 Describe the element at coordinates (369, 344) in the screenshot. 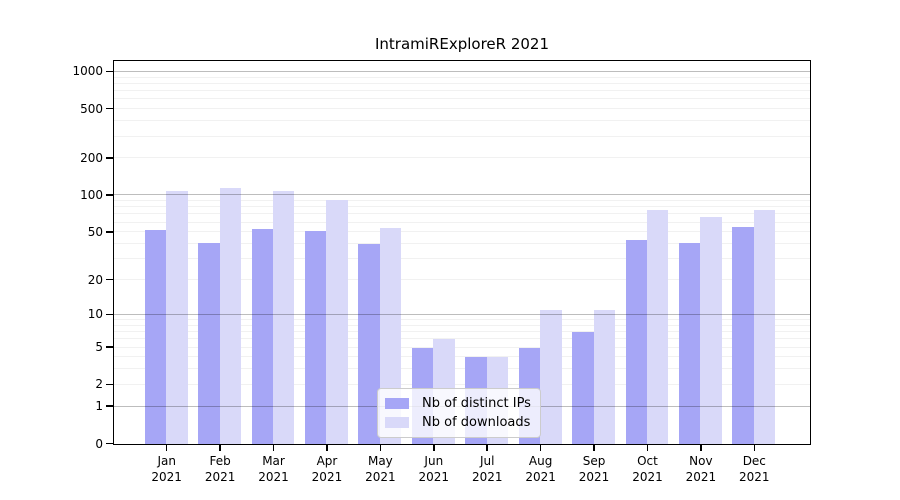

I see `bar-distinct-ips-may` at that location.